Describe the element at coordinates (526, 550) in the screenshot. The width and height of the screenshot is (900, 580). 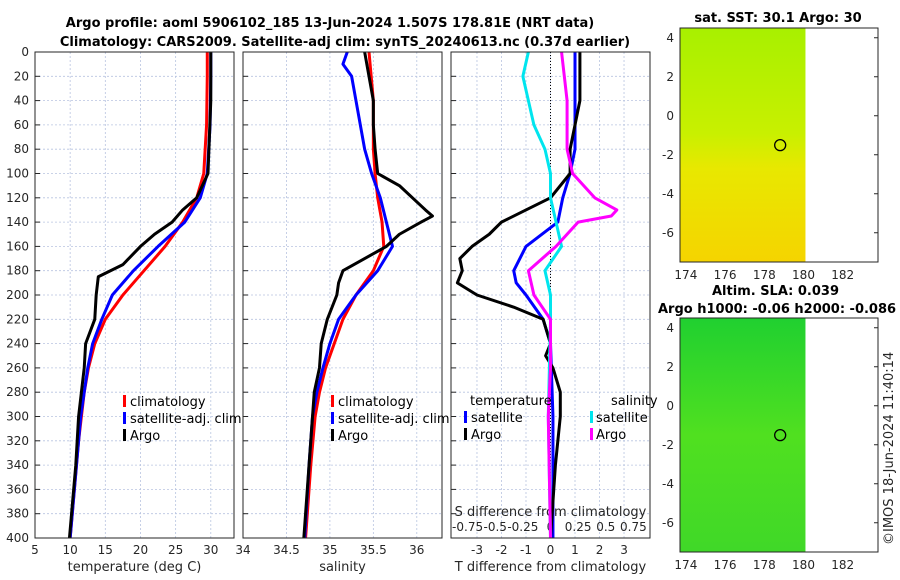
I see `xtick-label: -1` at that location.